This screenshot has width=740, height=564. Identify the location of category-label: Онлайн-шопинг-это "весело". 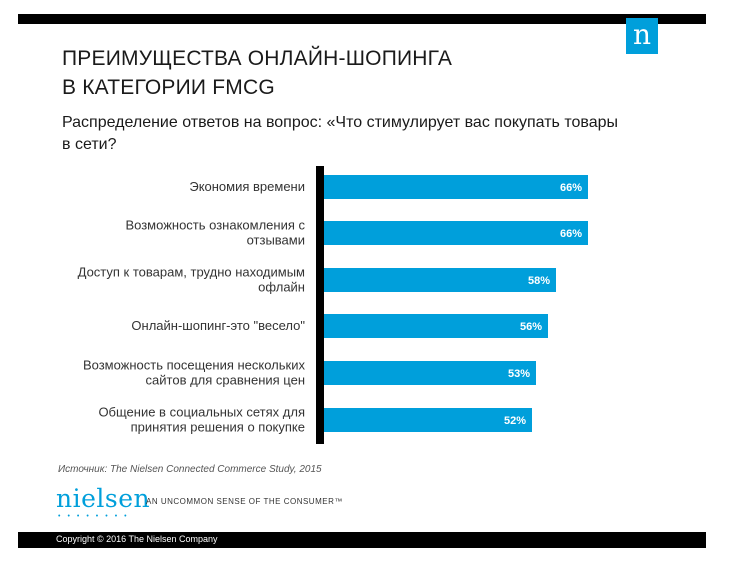
(218, 325).